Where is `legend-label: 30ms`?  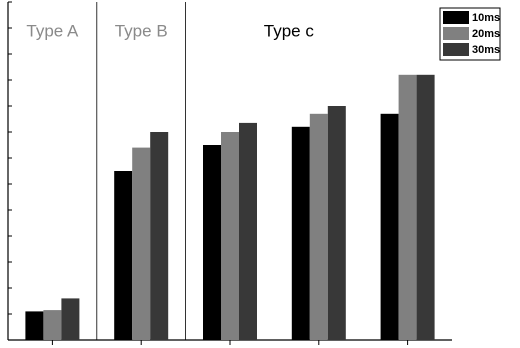
legend-label: 30ms is located at coordinates (486, 50).